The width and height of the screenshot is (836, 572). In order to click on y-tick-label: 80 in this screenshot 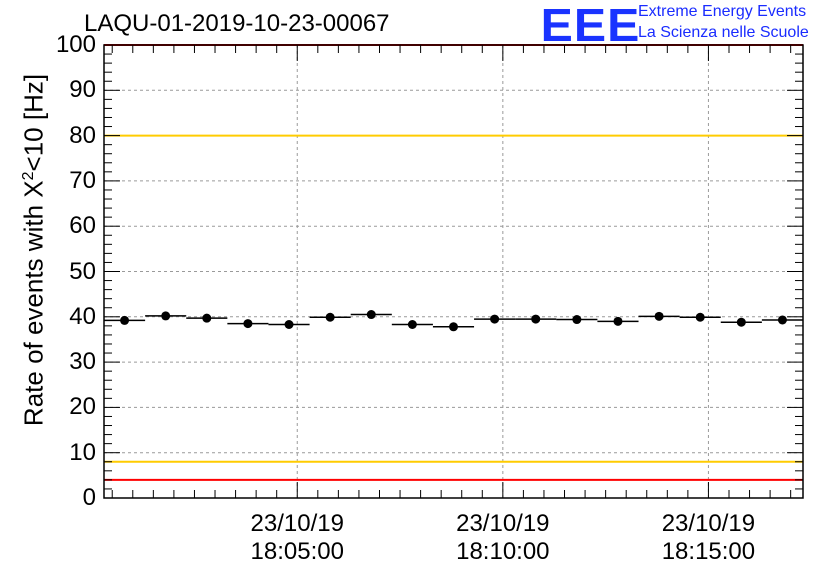, I will do `click(82, 135)`.